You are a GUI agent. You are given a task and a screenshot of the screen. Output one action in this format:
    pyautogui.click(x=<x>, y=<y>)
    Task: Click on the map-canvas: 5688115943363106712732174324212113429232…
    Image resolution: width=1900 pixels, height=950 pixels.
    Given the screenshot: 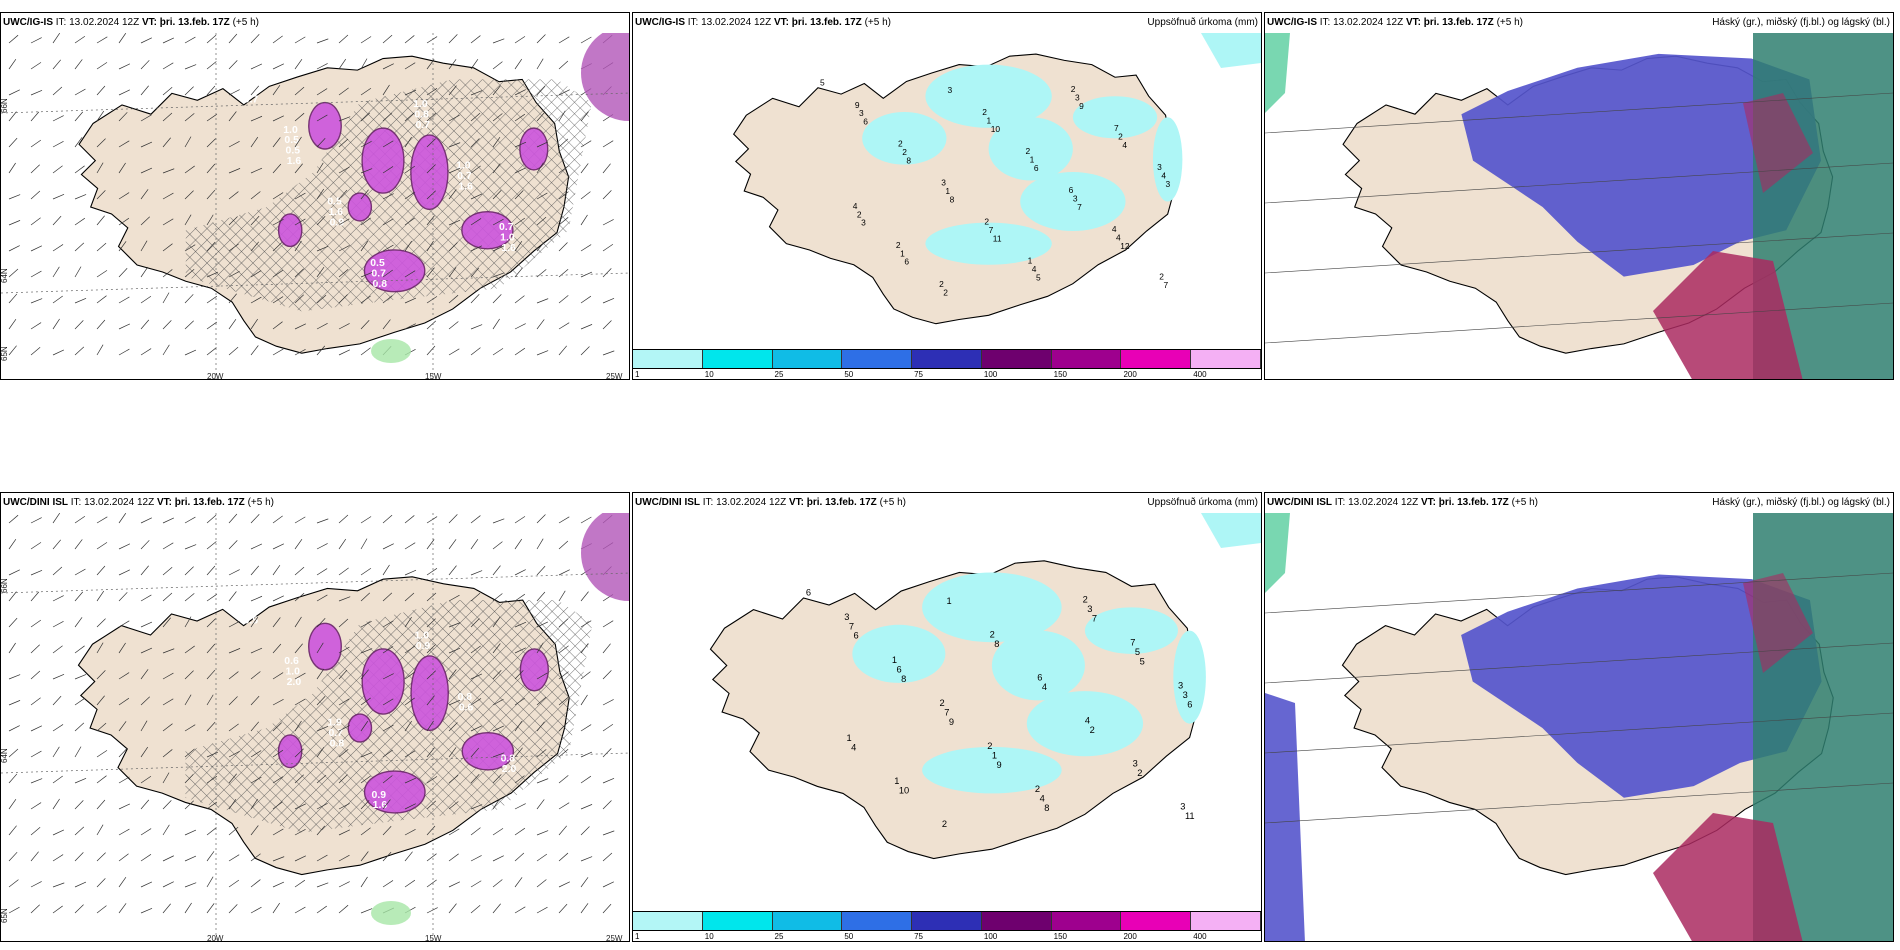 What is the action you would take?
    pyautogui.click(x=947, y=191)
    